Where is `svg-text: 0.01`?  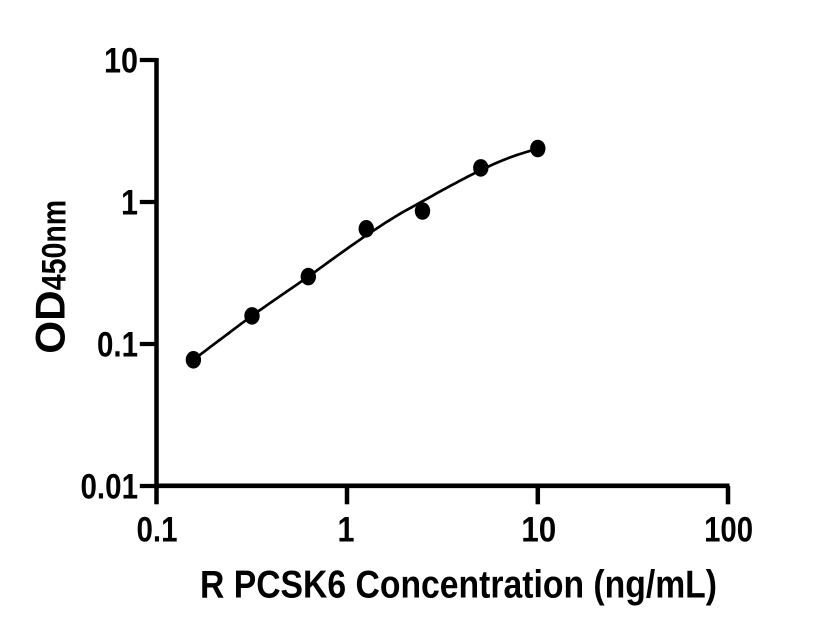
svg-text: 0.01 is located at coordinates (110, 487).